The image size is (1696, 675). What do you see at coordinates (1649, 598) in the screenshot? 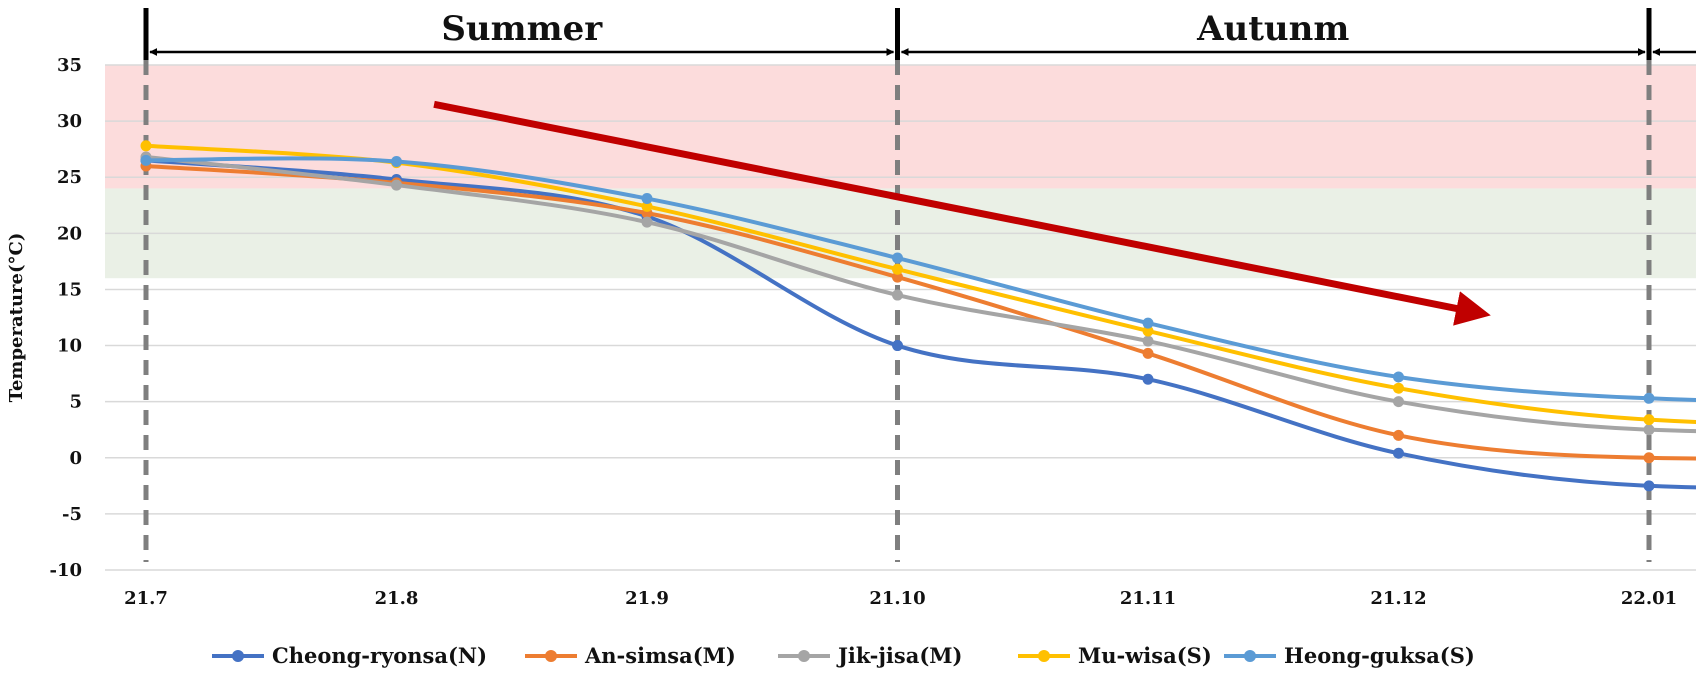
I see `x-tick-label: 22.01` at bounding box center [1649, 598].